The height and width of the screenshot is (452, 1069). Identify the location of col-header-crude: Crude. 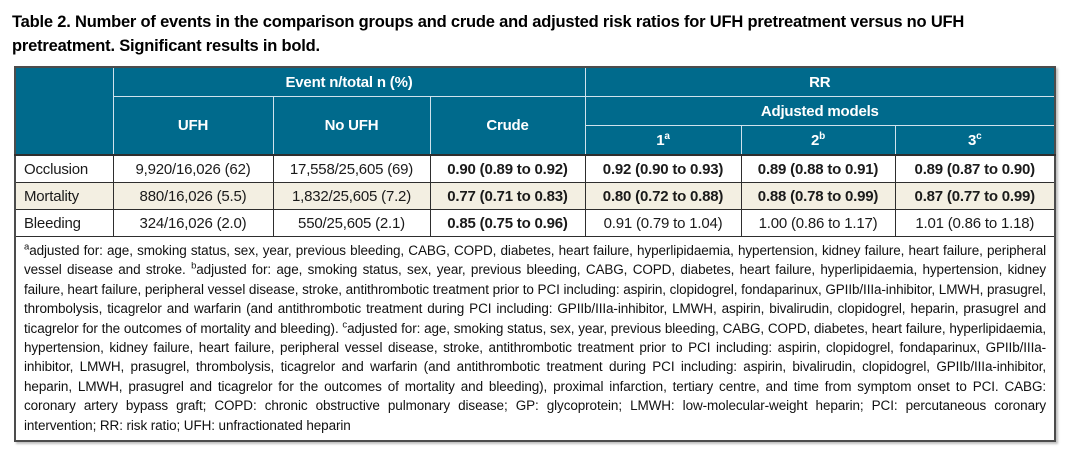
(507, 126).